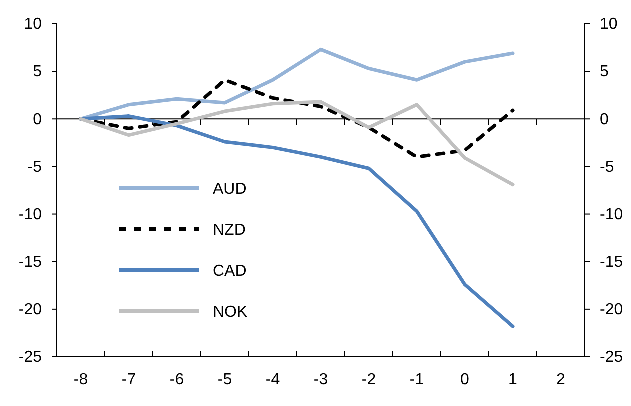 This screenshot has height=406, width=631. I want to click on y-tick-label: -25, so click(30, 357).